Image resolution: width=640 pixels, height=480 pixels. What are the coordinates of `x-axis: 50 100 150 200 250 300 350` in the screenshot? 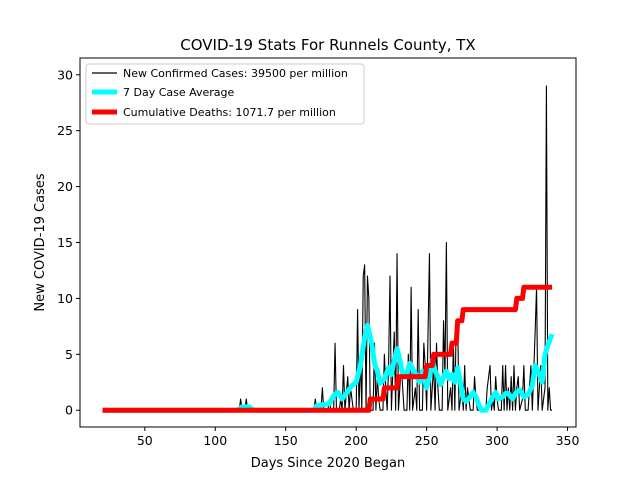 It's located at (358, 437).